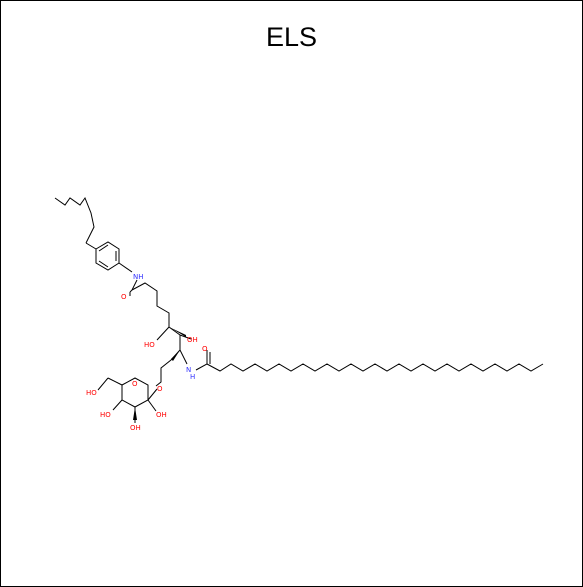 This screenshot has height=587, width=583. Describe the element at coordinates (135, 428) in the screenshot. I see `atom-oh-c3s: OH` at that location.